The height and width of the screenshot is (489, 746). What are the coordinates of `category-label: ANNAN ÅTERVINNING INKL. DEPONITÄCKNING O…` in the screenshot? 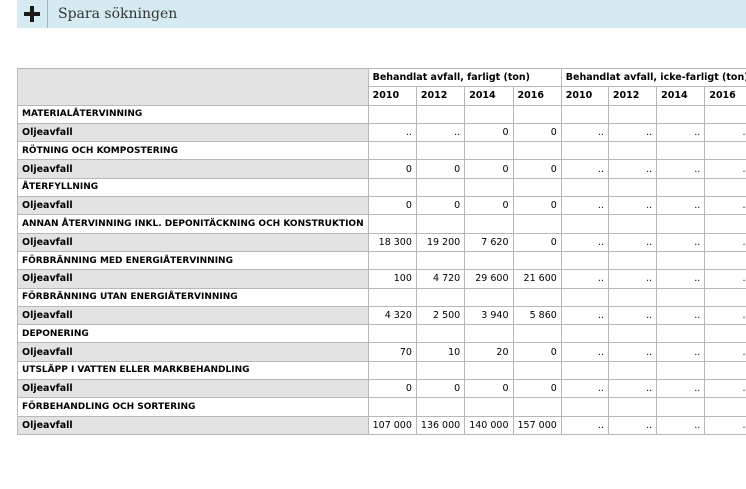 It's located at (193, 224).